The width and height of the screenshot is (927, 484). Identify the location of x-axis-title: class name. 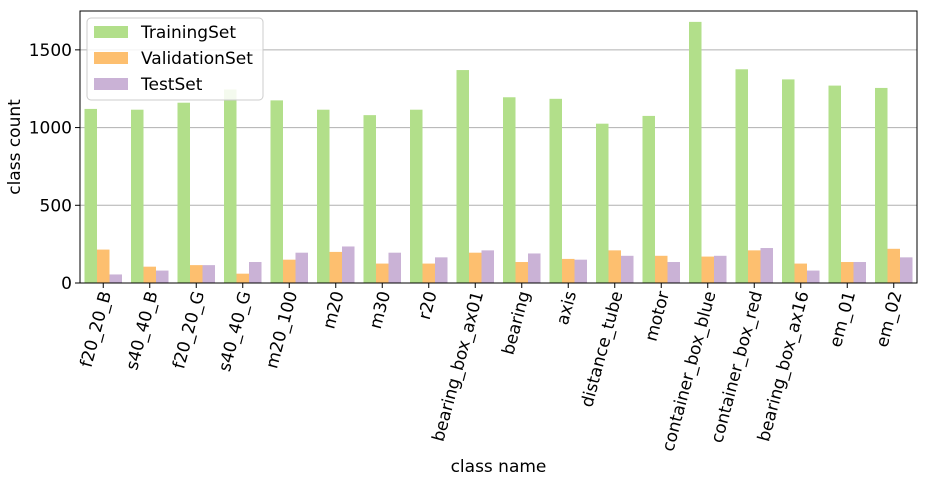
(499, 467).